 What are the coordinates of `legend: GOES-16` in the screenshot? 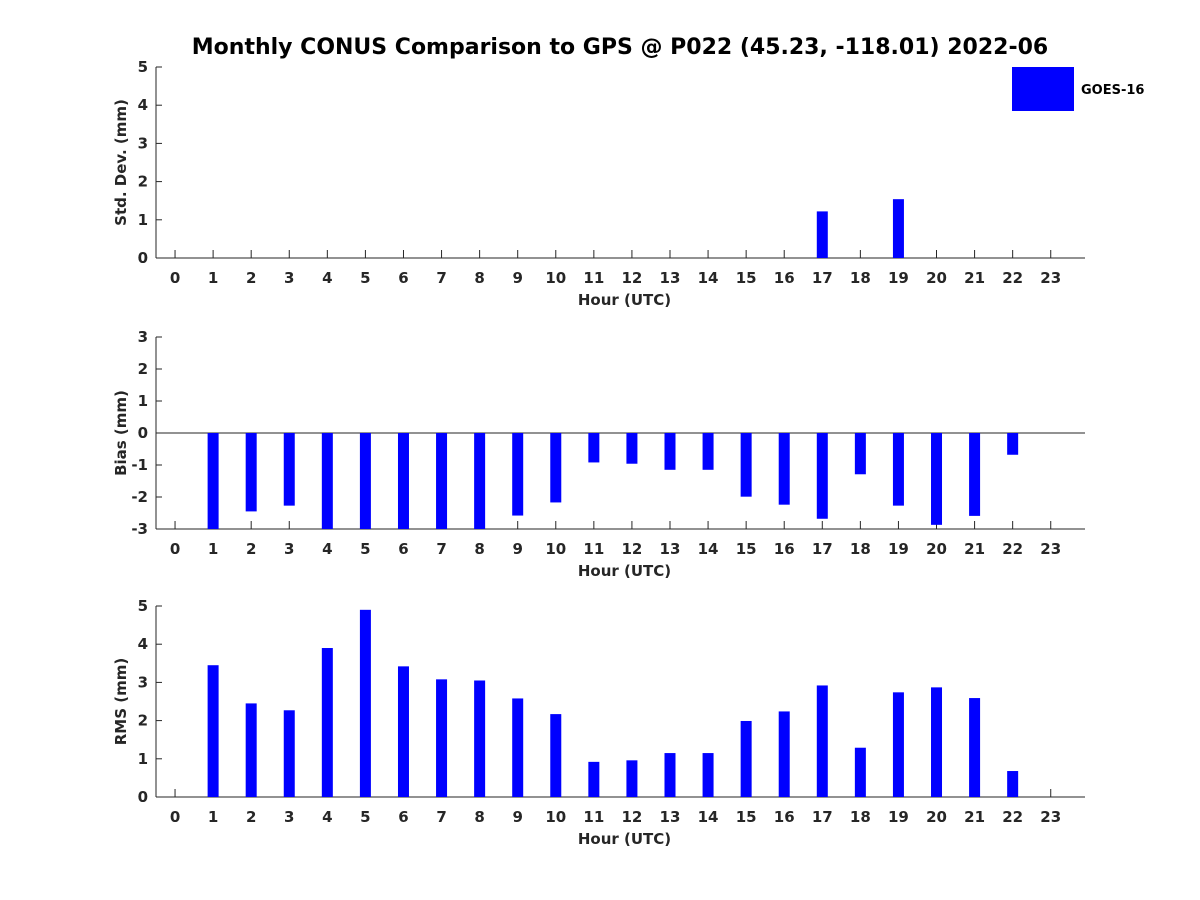 It's located at (1078, 89).